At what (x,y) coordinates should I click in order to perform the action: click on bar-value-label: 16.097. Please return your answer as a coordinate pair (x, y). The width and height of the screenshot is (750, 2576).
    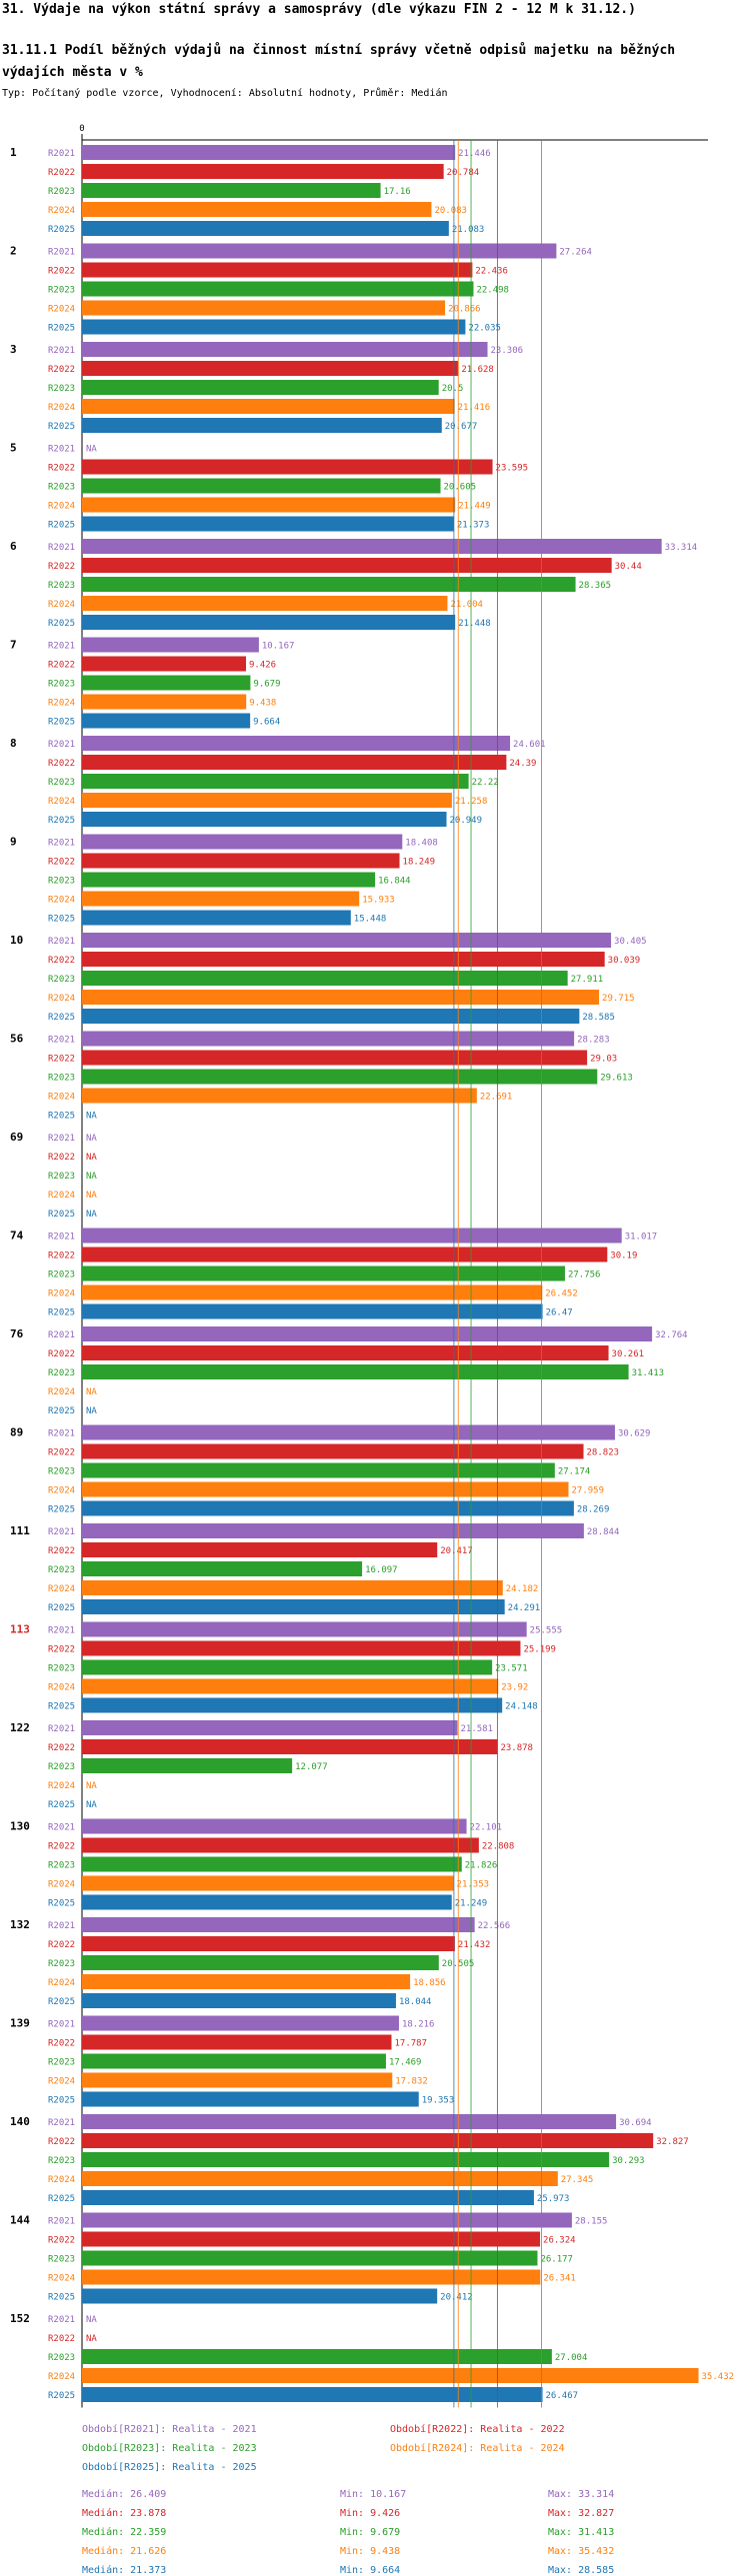
    Looking at the image, I should click on (381, 1570).